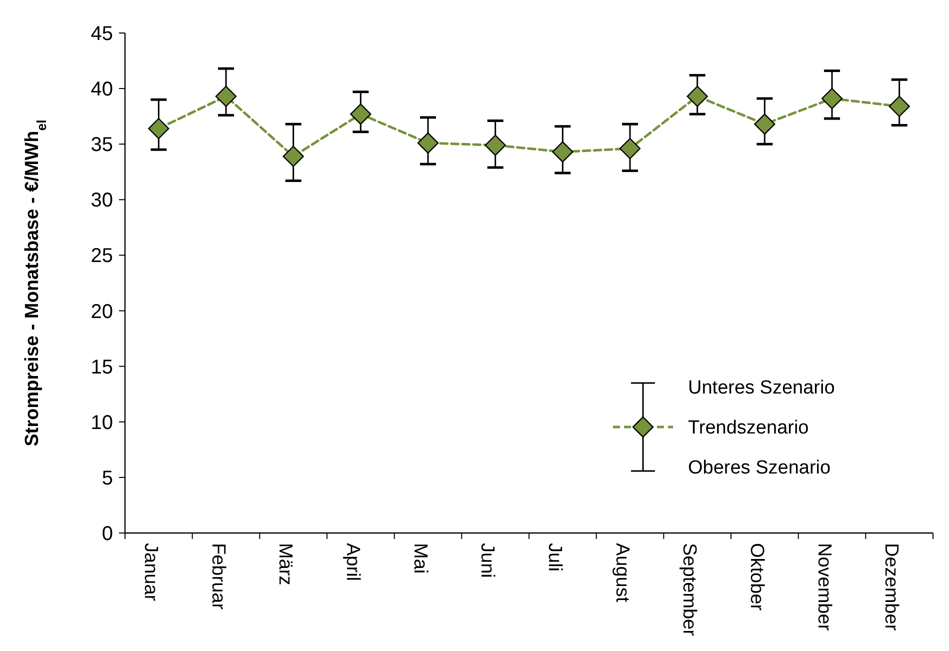 Image resolution: width=949 pixels, height=651 pixels. What do you see at coordinates (487, 560) in the screenshot?
I see `x-tick-label: Juni` at bounding box center [487, 560].